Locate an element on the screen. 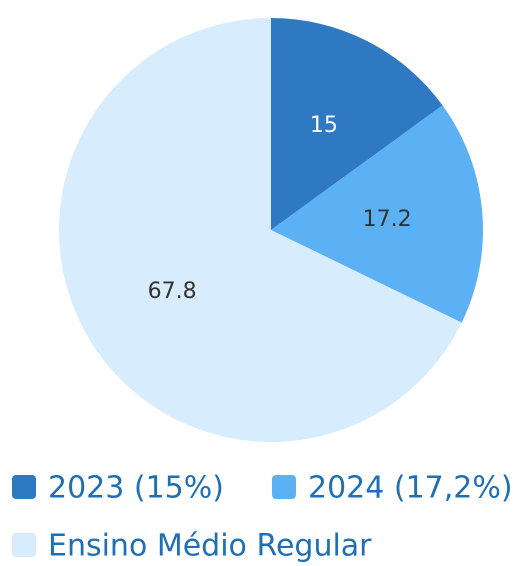  data-label: 15 is located at coordinates (324, 125).